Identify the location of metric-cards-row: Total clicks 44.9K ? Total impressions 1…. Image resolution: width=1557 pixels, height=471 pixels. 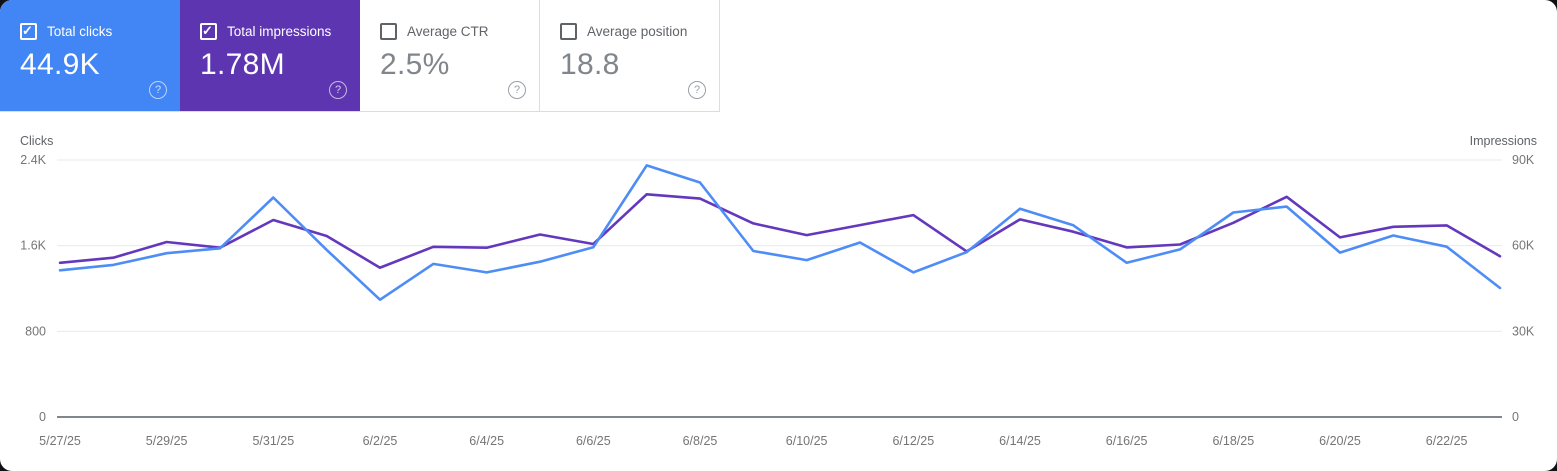
(360, 56).